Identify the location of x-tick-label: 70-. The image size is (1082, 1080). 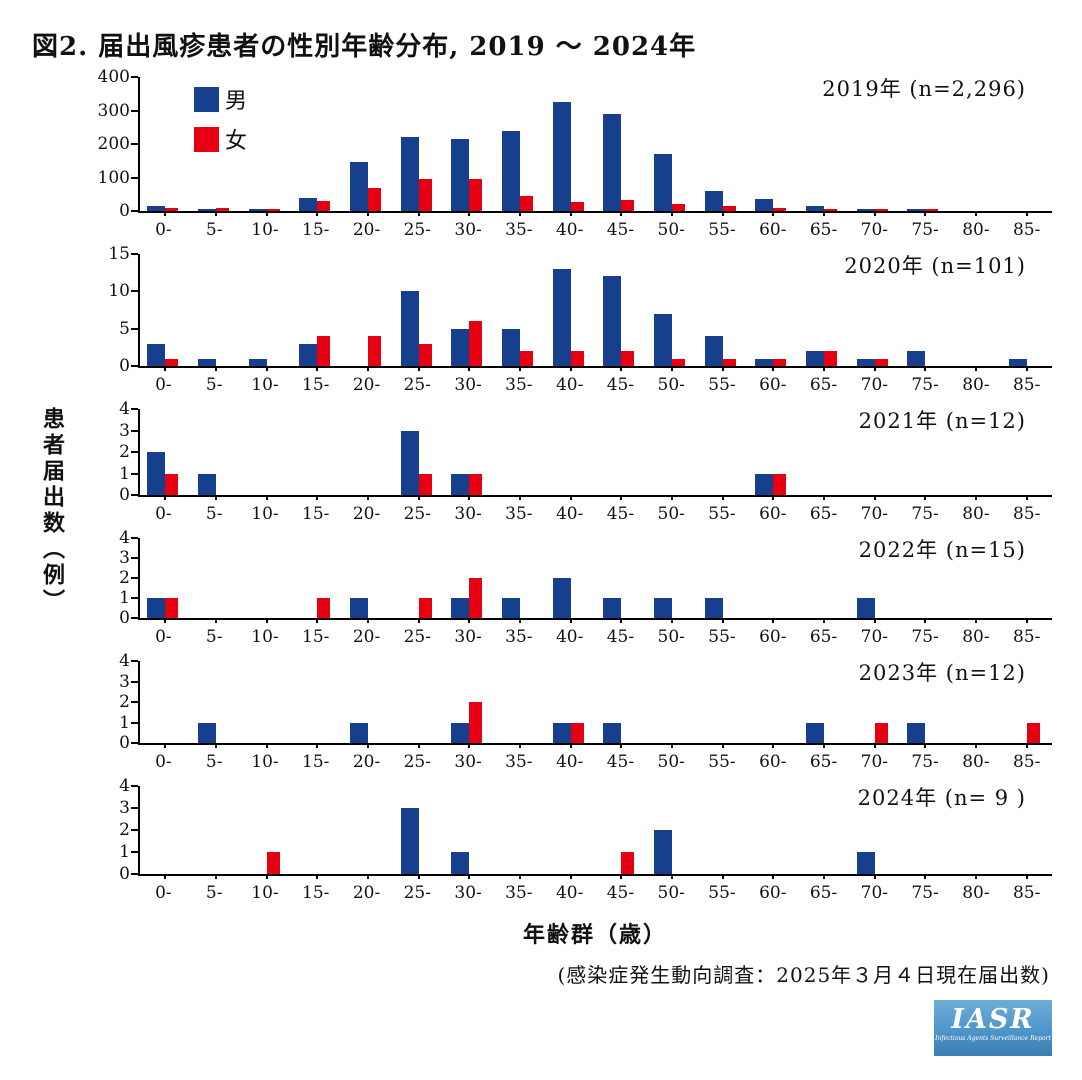
(874, 230).